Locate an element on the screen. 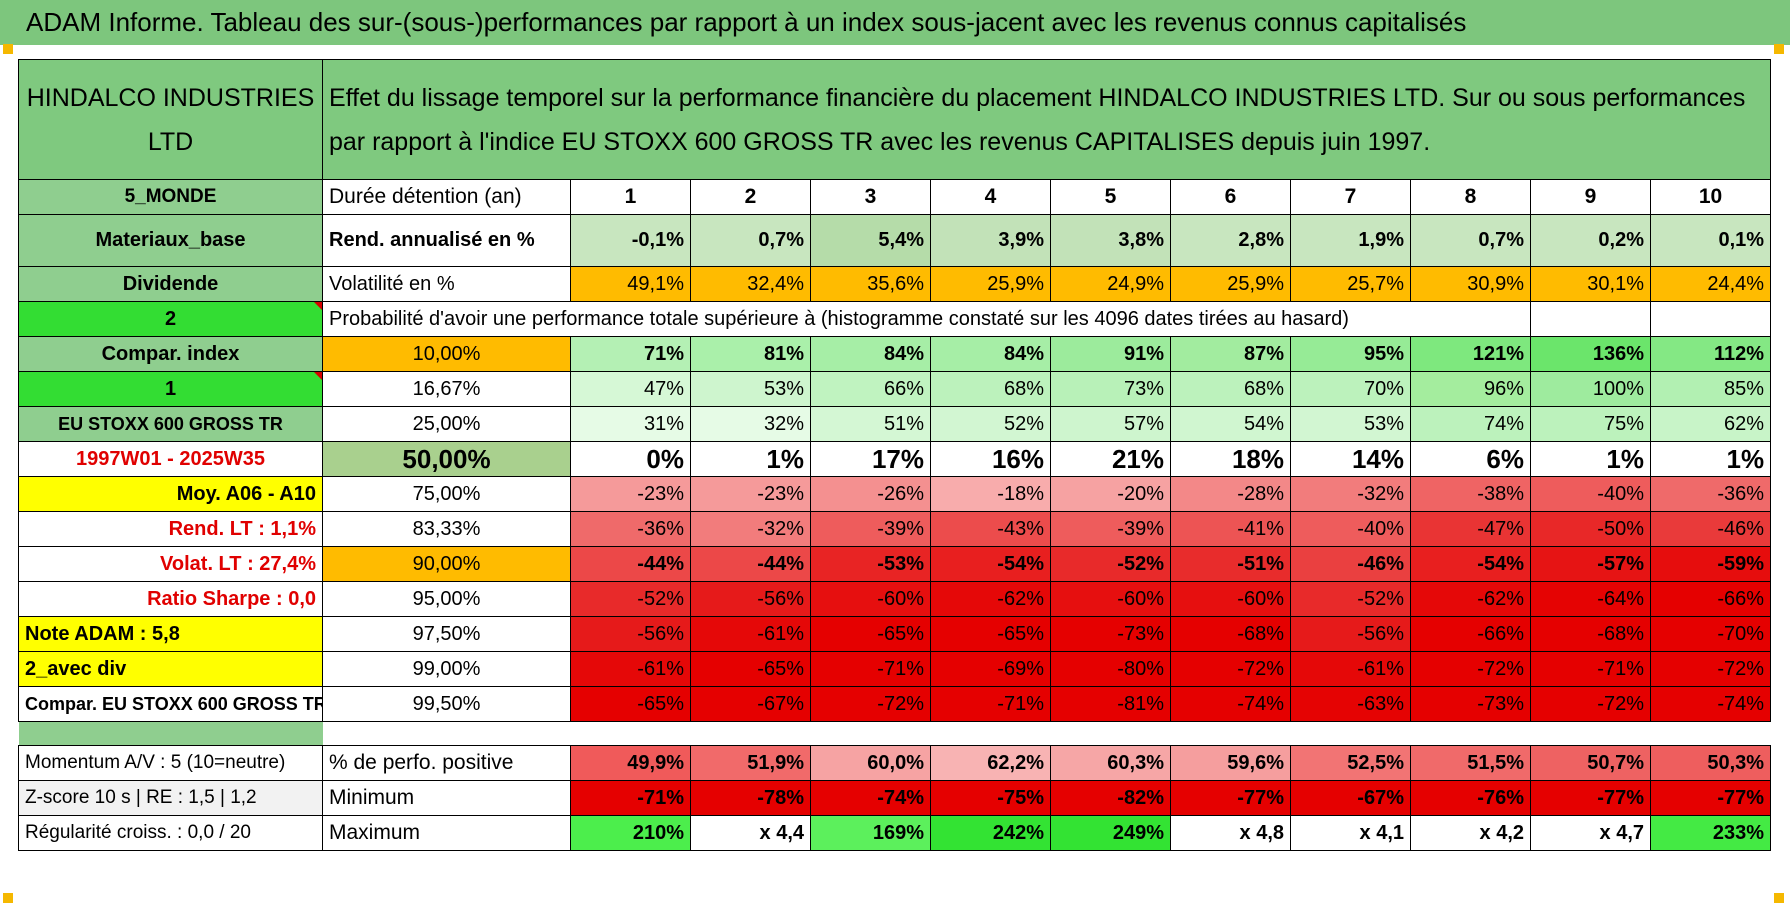 This screenshot has width=1790, height=907. percentile-value-cell: -73% is located at coordinates (1110, 634).